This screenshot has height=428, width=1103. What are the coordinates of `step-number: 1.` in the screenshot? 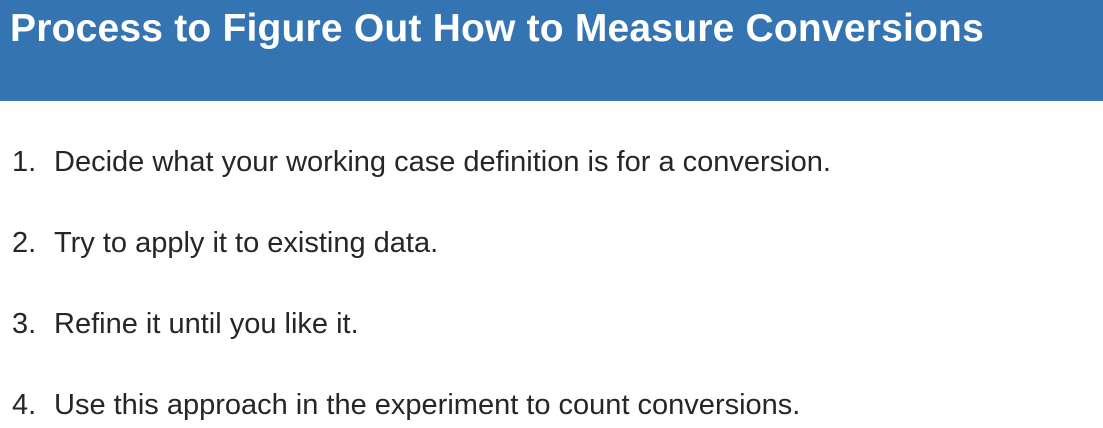 It's located at (24, 162).